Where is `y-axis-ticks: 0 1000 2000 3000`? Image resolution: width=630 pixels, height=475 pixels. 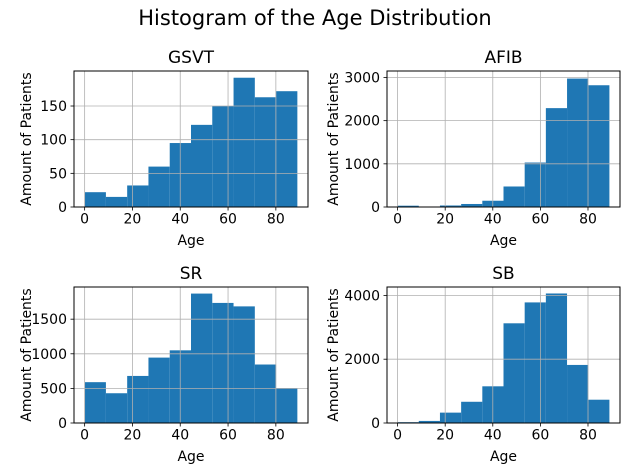
y-axis-ticks: 0 1000 2000 3000 is located at coordinates (365, 143).